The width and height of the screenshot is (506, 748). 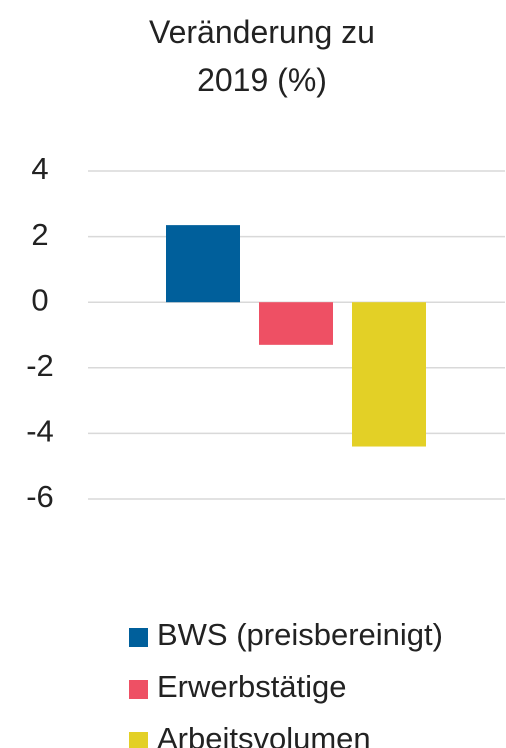 What do you see at coordinates (40, 431) in the screenshot?
I see `y-tick-label: -4` at bounding box center [40, 431].